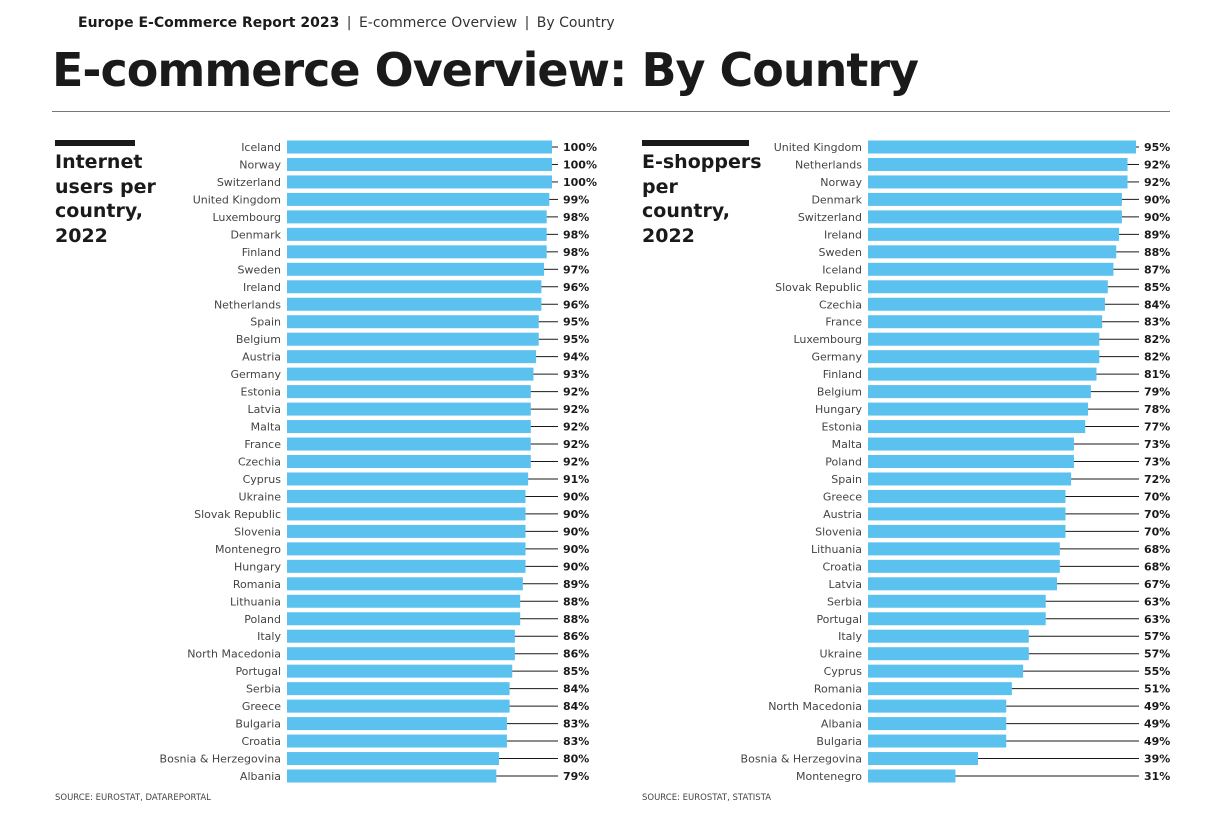  Describe the element at coordinates (842, 374) in the screenshot. I see `e-shoppers-category-label: Finland` at that location.